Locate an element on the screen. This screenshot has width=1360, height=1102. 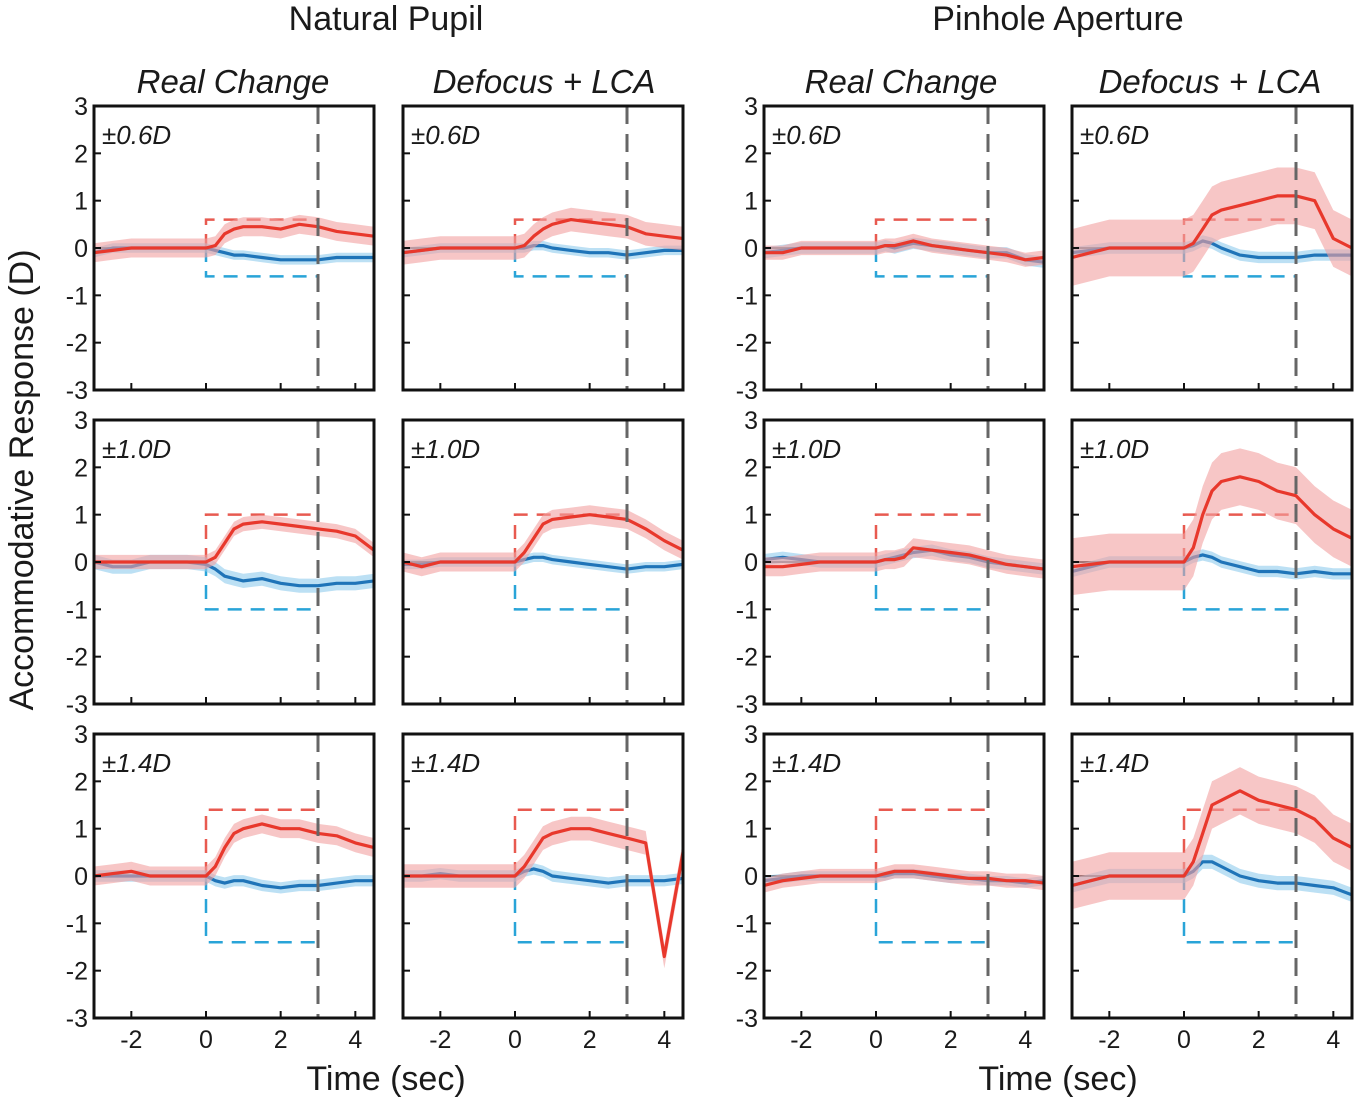
y-axis-title: Accommodative Response (D) is located at coordinates (22, 479).